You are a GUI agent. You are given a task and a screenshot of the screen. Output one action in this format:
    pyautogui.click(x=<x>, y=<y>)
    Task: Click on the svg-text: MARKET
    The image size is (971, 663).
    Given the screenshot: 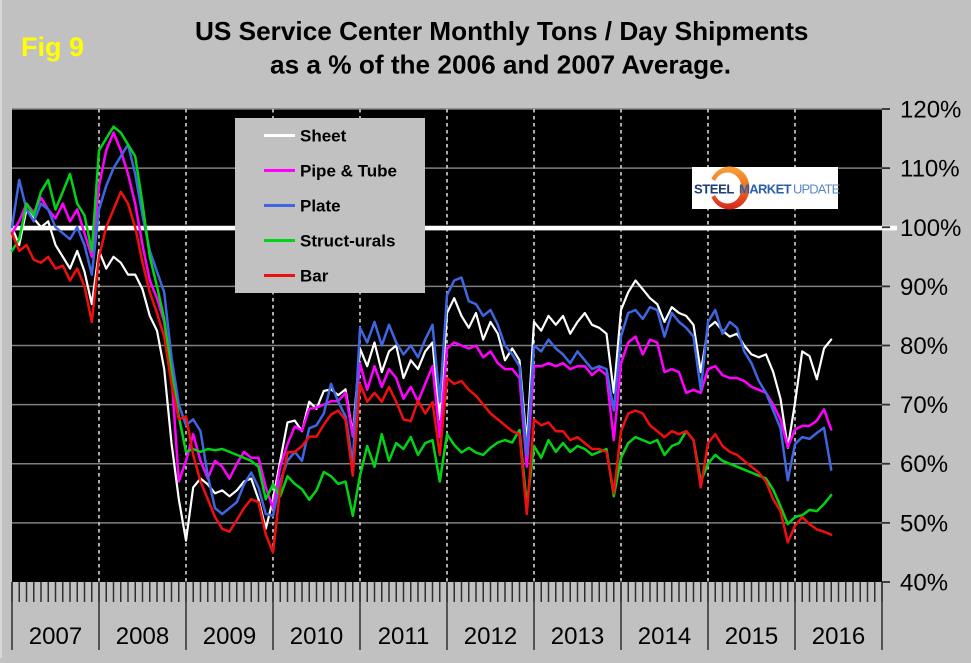 What is the action you would take?
    pyautogui.click(x=765, y=189)
    